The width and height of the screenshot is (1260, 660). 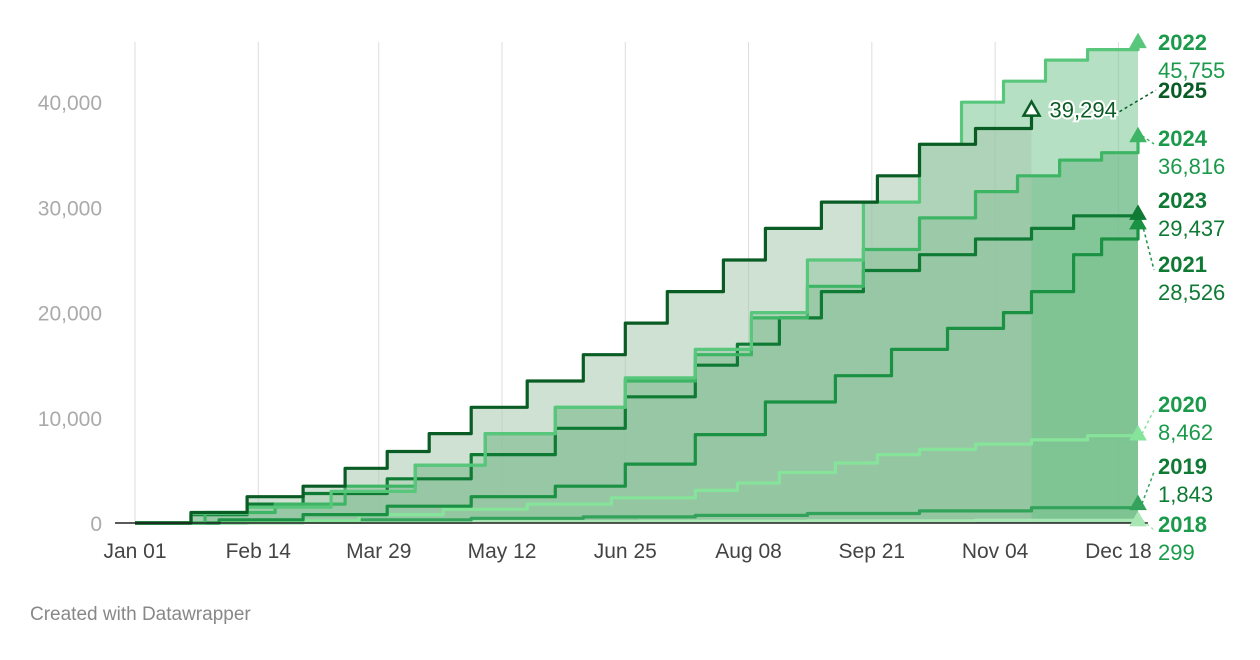 What do you see at coordinates (1083, 110) in the screenshot?
I see `value-label-2025: 39,294` at bounding box center [1083, 110].